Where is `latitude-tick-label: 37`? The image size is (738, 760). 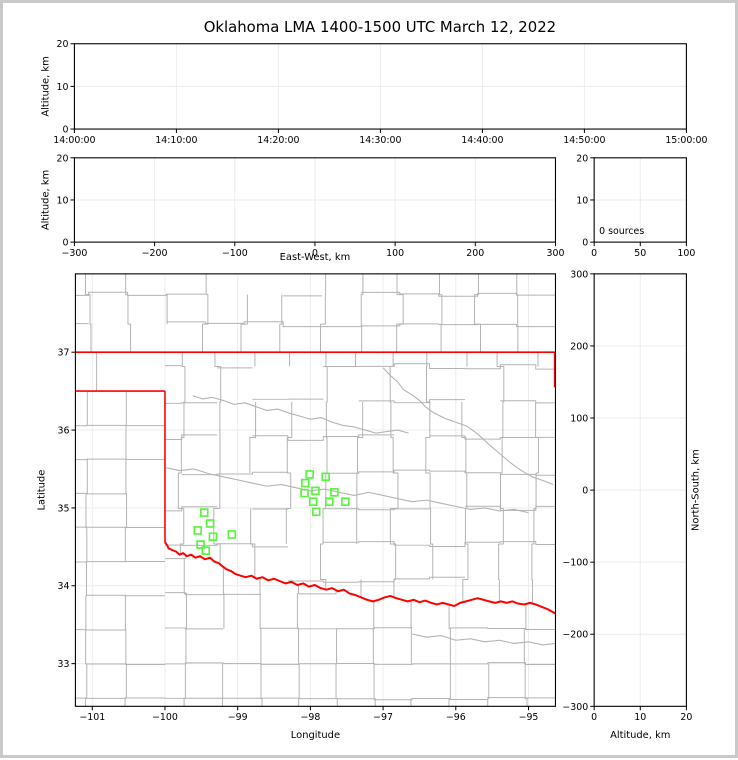 latitude-tick-label: 37 is located at coordinates (63, 353).